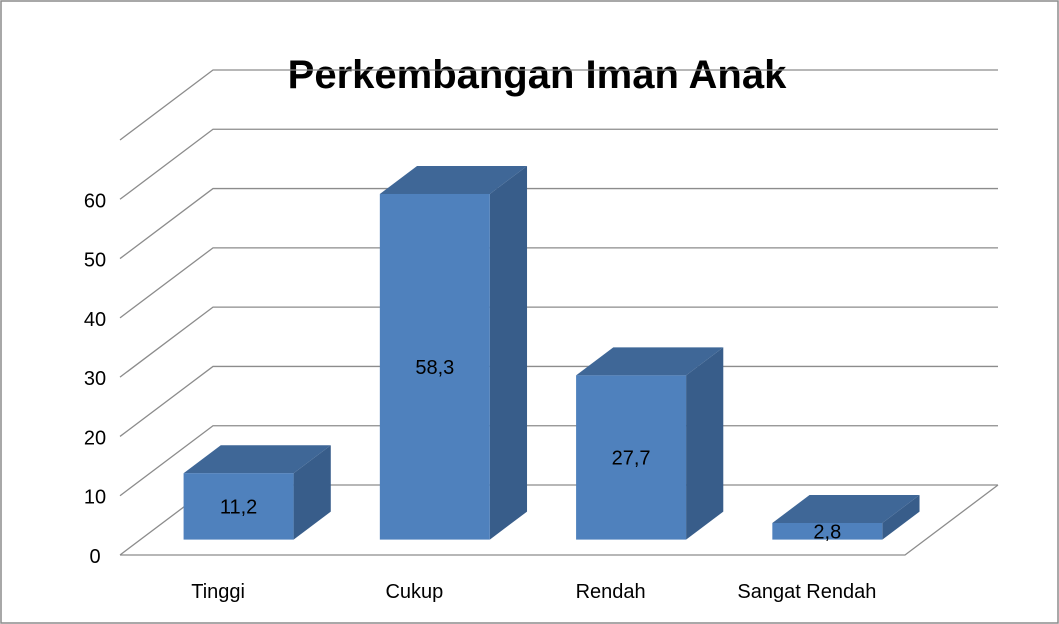 This screenshot has height=624, width=1059. Describe the element at coordinates (95, 438) in the screenshot. I see `y-tick-label: 20` at that location.